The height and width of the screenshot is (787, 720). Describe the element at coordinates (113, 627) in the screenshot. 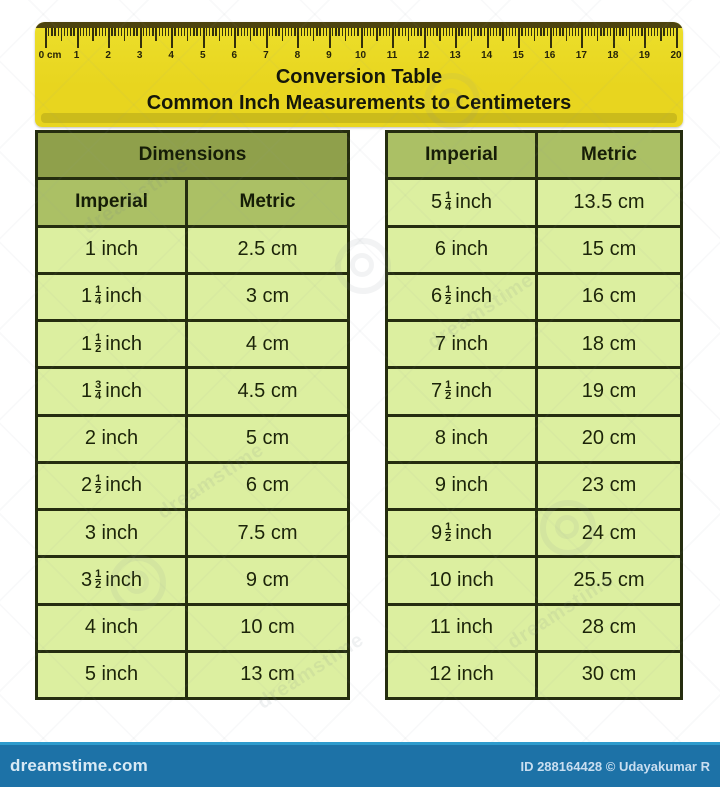

I see `imperial-cell: 4 inch` at that location.